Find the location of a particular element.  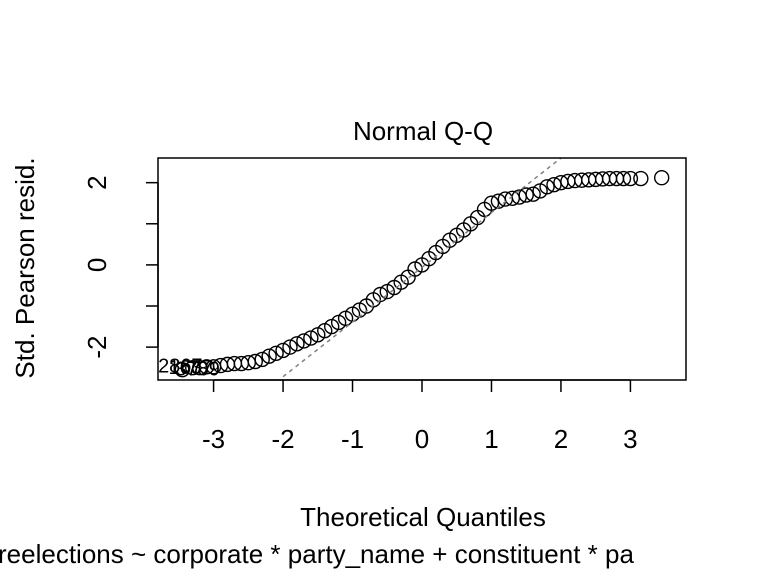

x-tick-label: -2 is located at coordinates (282, 439).